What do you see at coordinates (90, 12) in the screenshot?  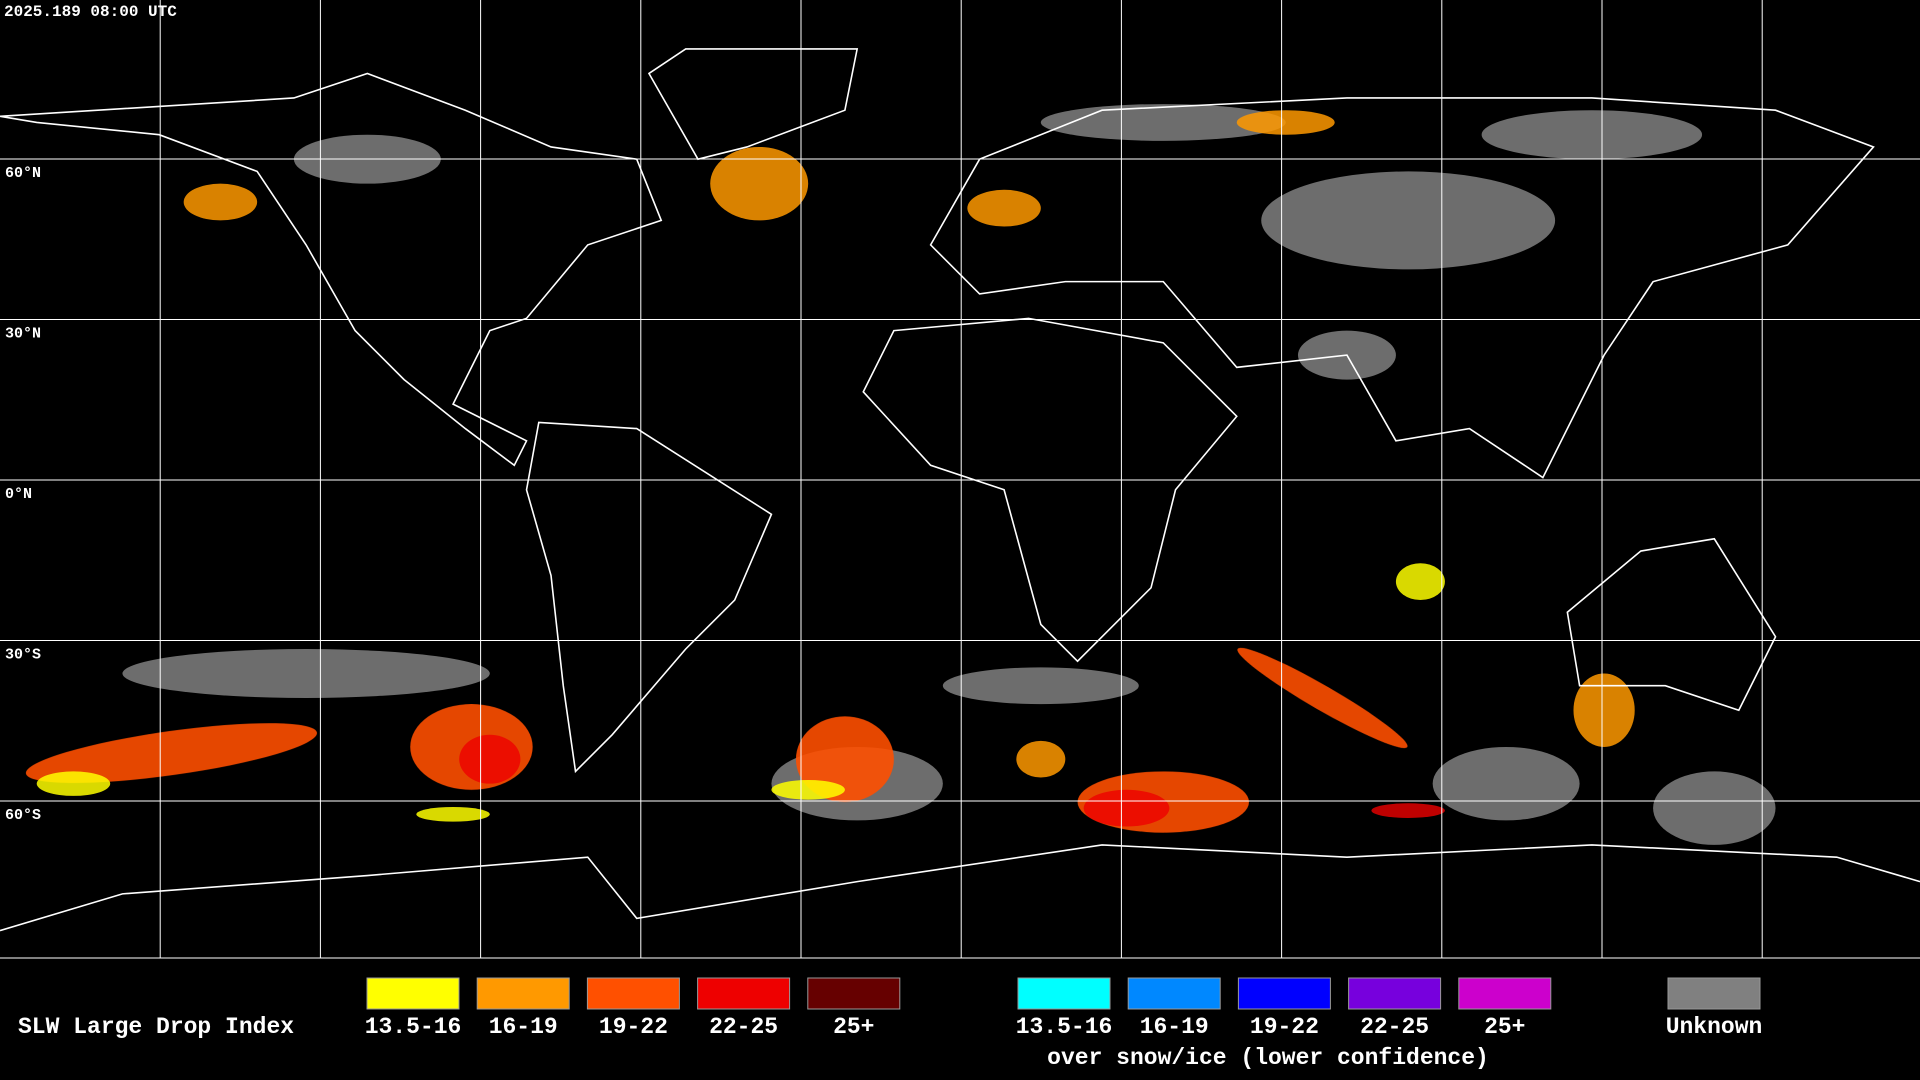 I see `timestamp: 2025.189 08:00 UTC` at bounding box center [90, 12].